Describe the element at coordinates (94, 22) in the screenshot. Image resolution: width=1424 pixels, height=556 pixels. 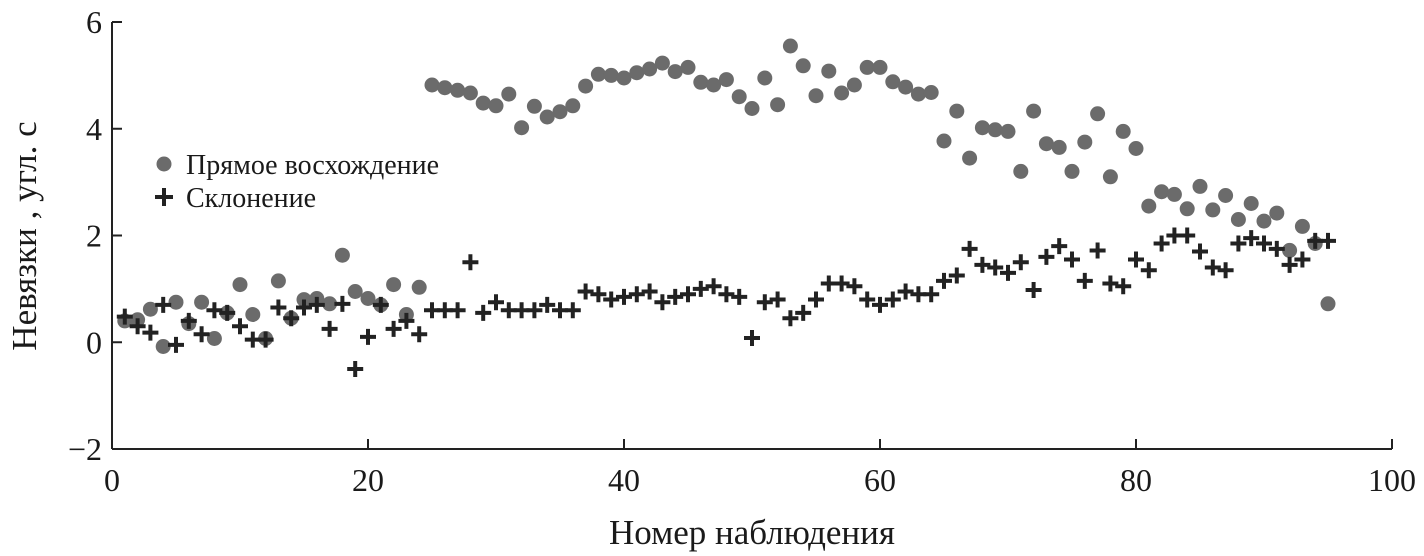
I see `y-tick-label: 6` at that location.